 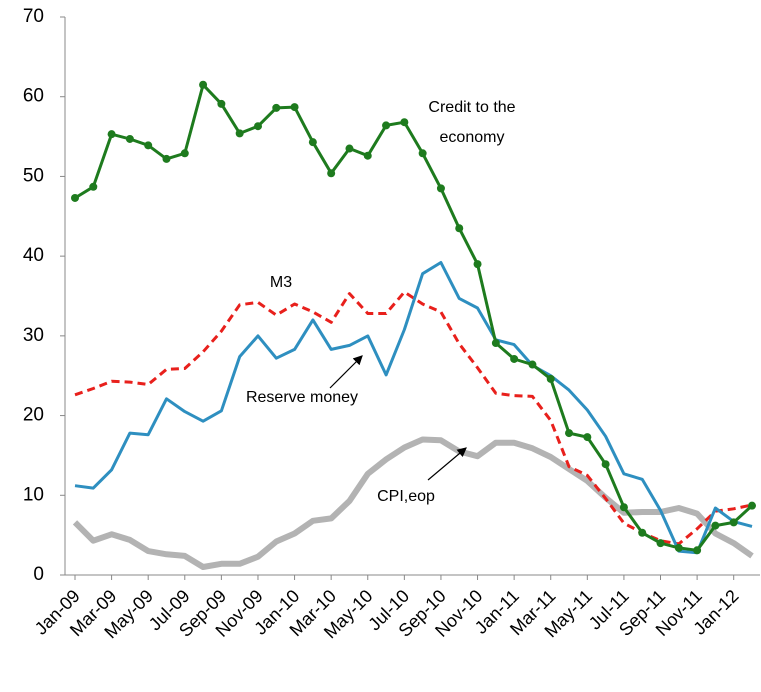 I want to click on annotation: Reserve money, so click(x=302, y=397).